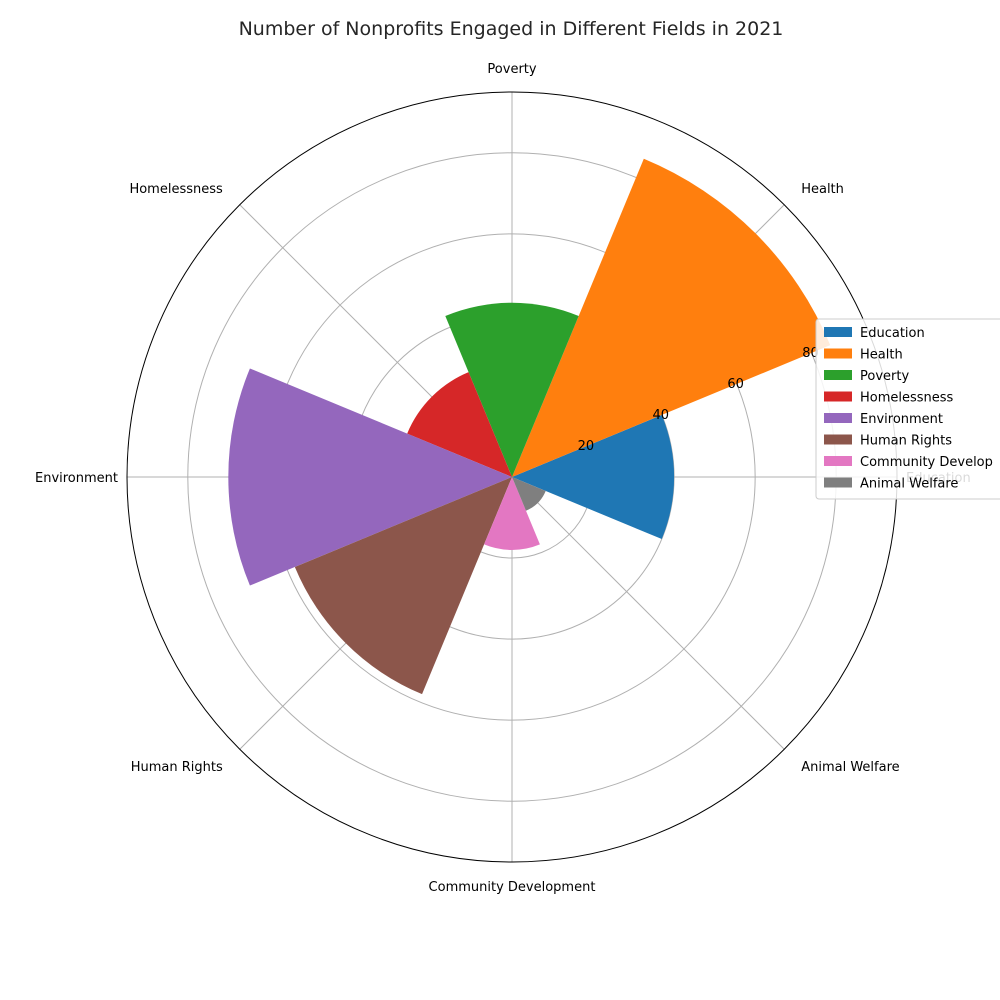 This screenshot has width=1000, height=1000. I want to click on bar-education, so click(593, 477).